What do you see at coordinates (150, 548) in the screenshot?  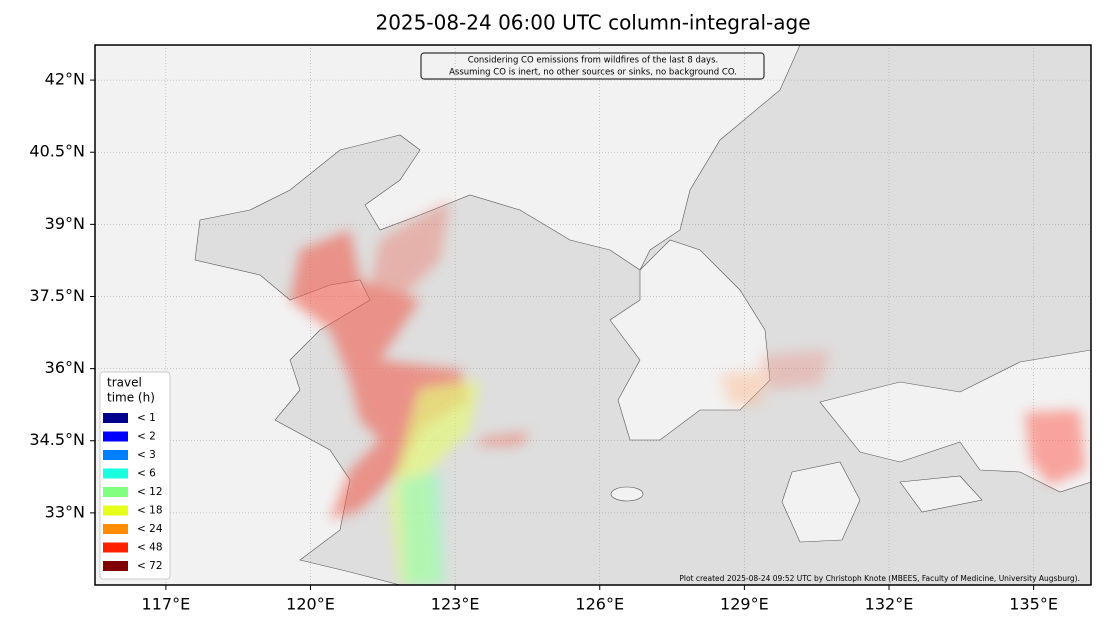 I see `legend-label: < 48` at bounding box center [150, 548].